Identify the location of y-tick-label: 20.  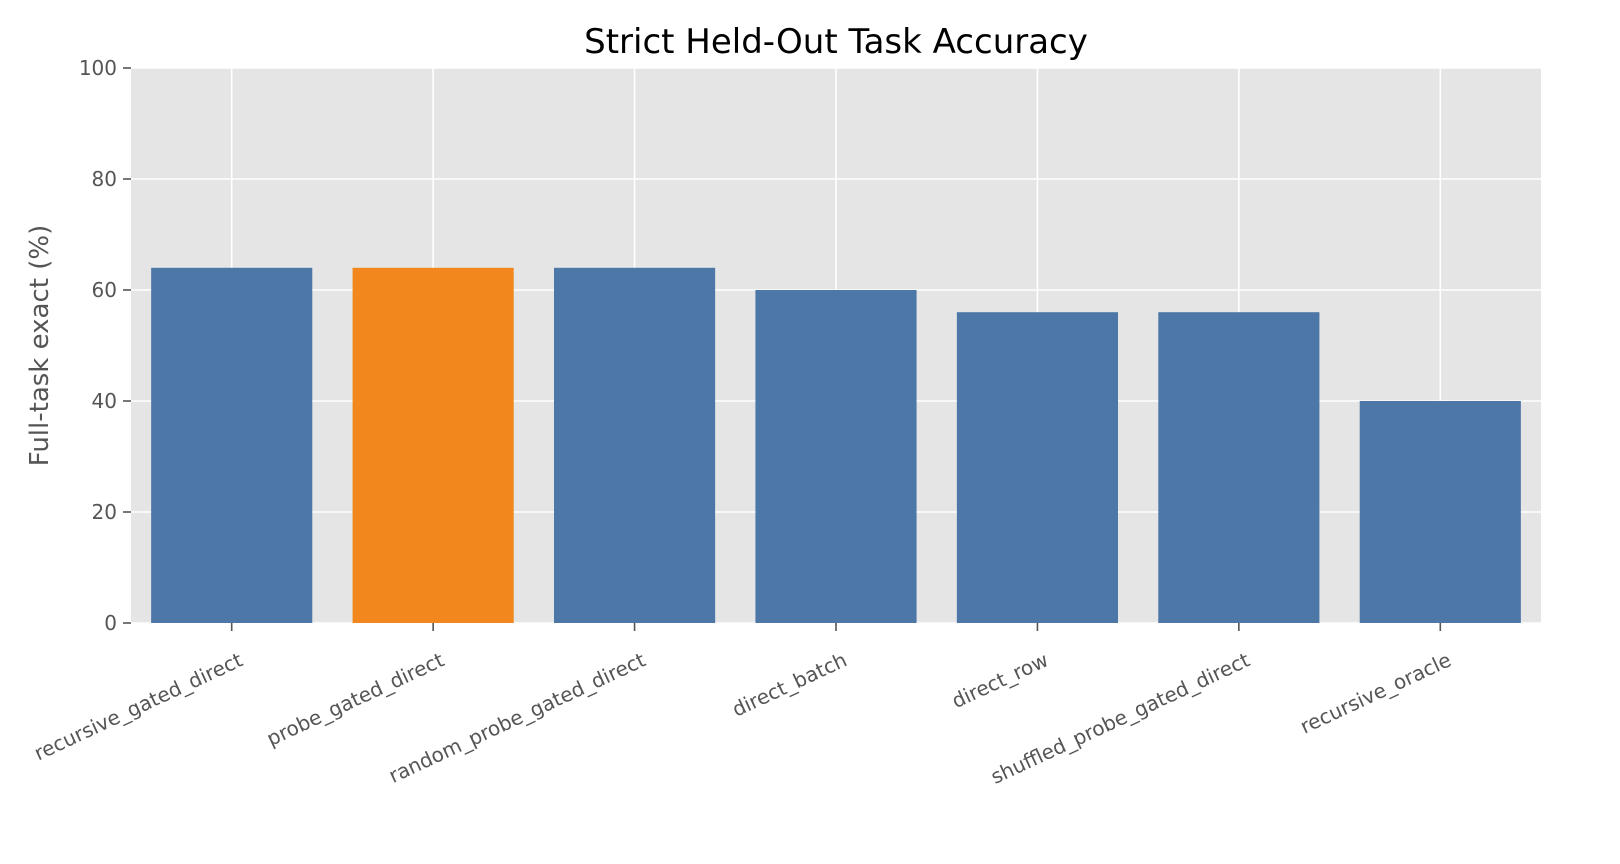
(104, 512).